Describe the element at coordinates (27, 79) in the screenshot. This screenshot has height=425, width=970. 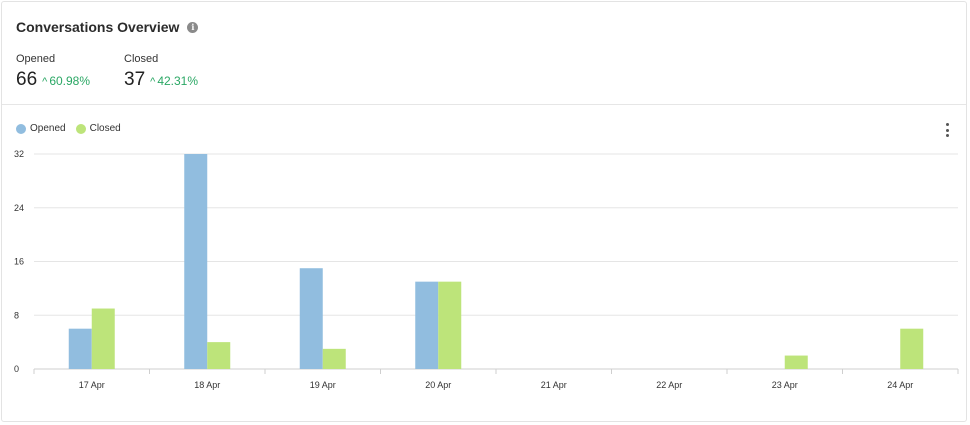
I see `metric-opened-value: 66` at that location.